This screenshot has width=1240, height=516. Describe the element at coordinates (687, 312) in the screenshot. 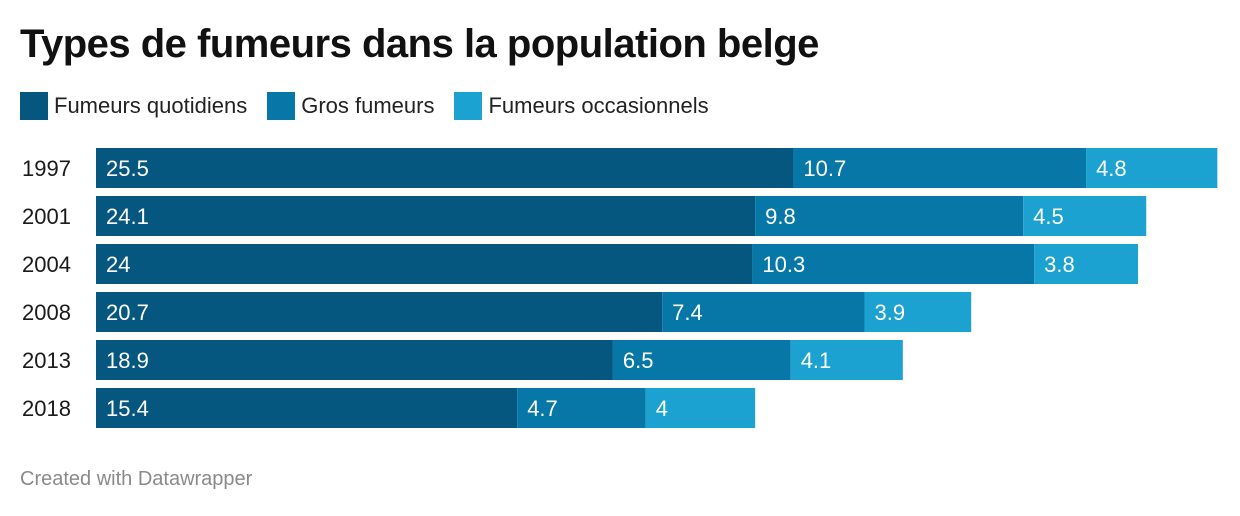

I see `data-label: 7.4` at that location.